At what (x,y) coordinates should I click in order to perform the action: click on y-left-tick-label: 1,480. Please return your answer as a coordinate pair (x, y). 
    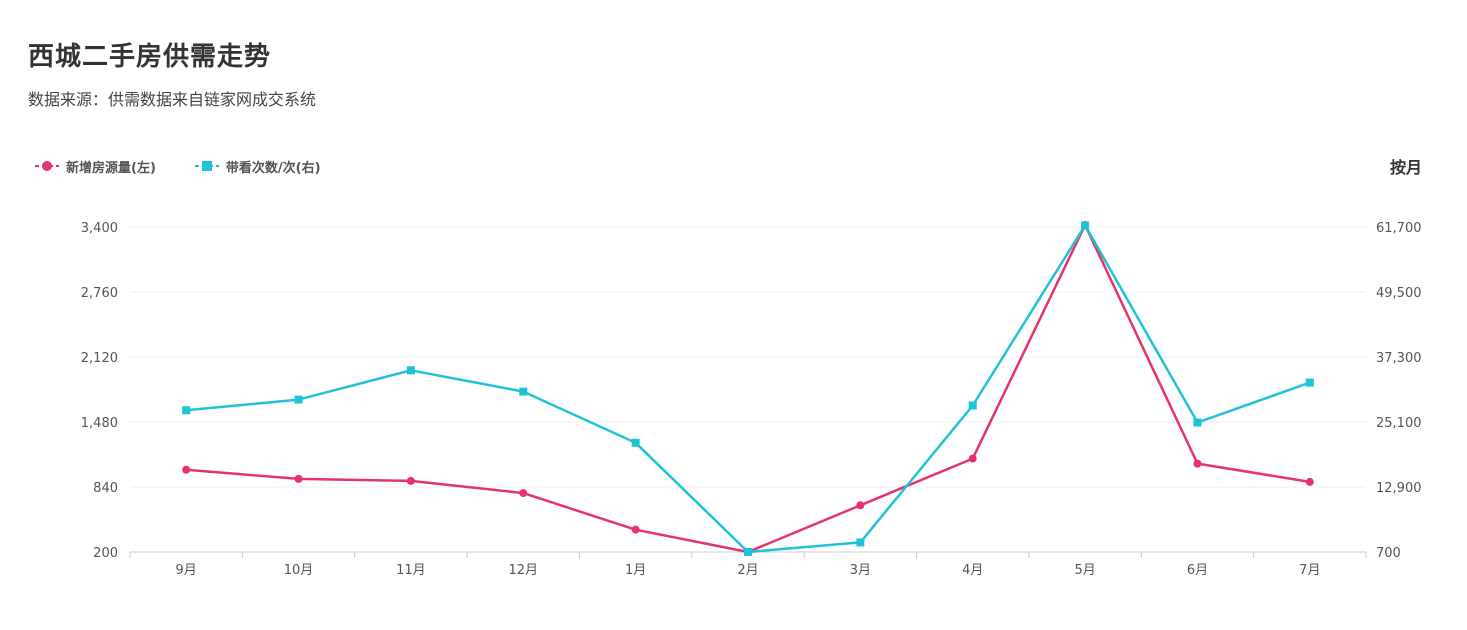
    Looking at the image, I should click on (99, 423).